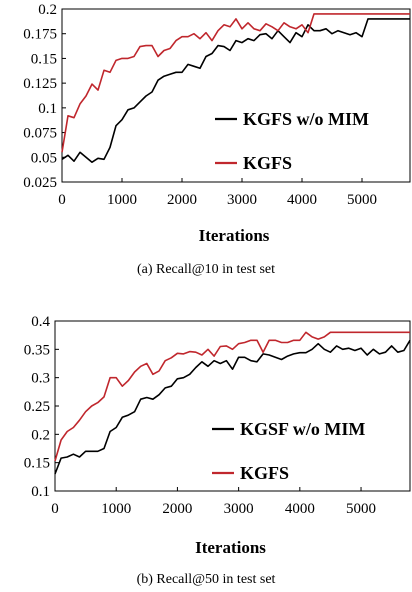  What do you see at coordinates (306, 119) in the screenshot?
I see `legend-label: KGFS w/o MIM` at bounding box center [306, 119].